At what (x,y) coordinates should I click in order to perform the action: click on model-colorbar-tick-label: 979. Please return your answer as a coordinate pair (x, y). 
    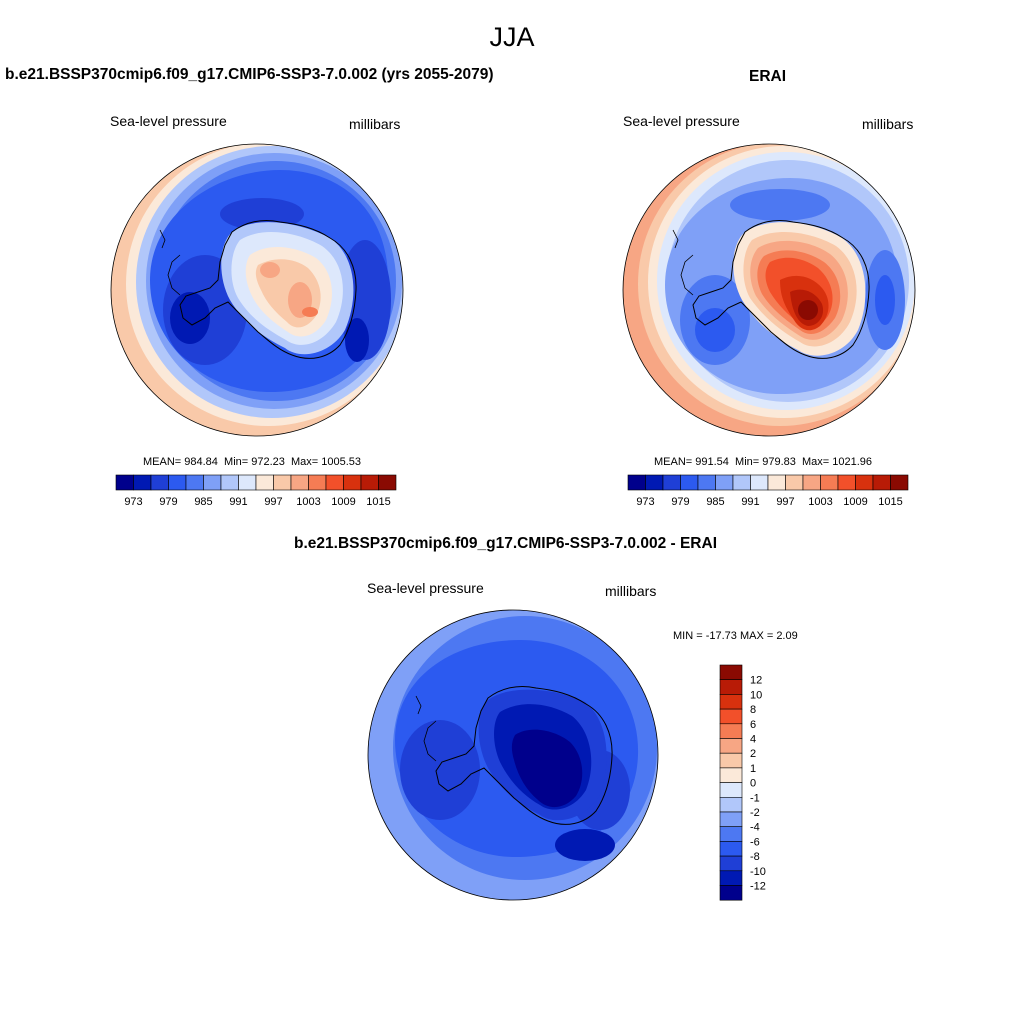
    Looking at the image, I should click on (168, 502).